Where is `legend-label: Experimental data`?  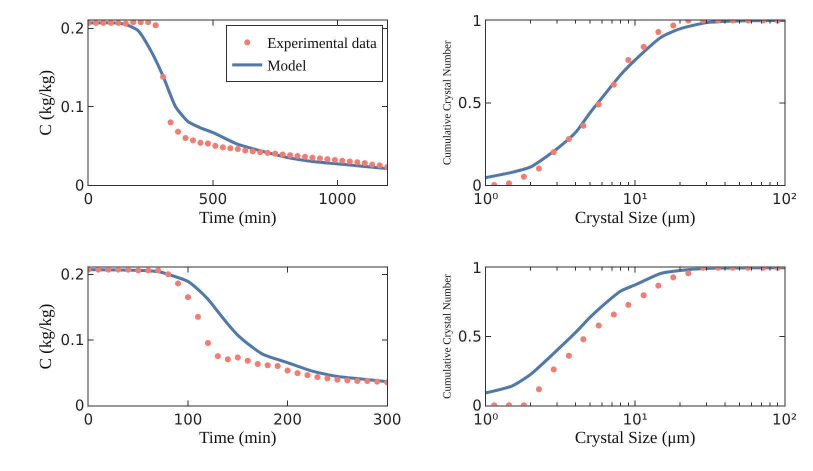
legend-label: Experimental data is located at coordinates (322, 44).